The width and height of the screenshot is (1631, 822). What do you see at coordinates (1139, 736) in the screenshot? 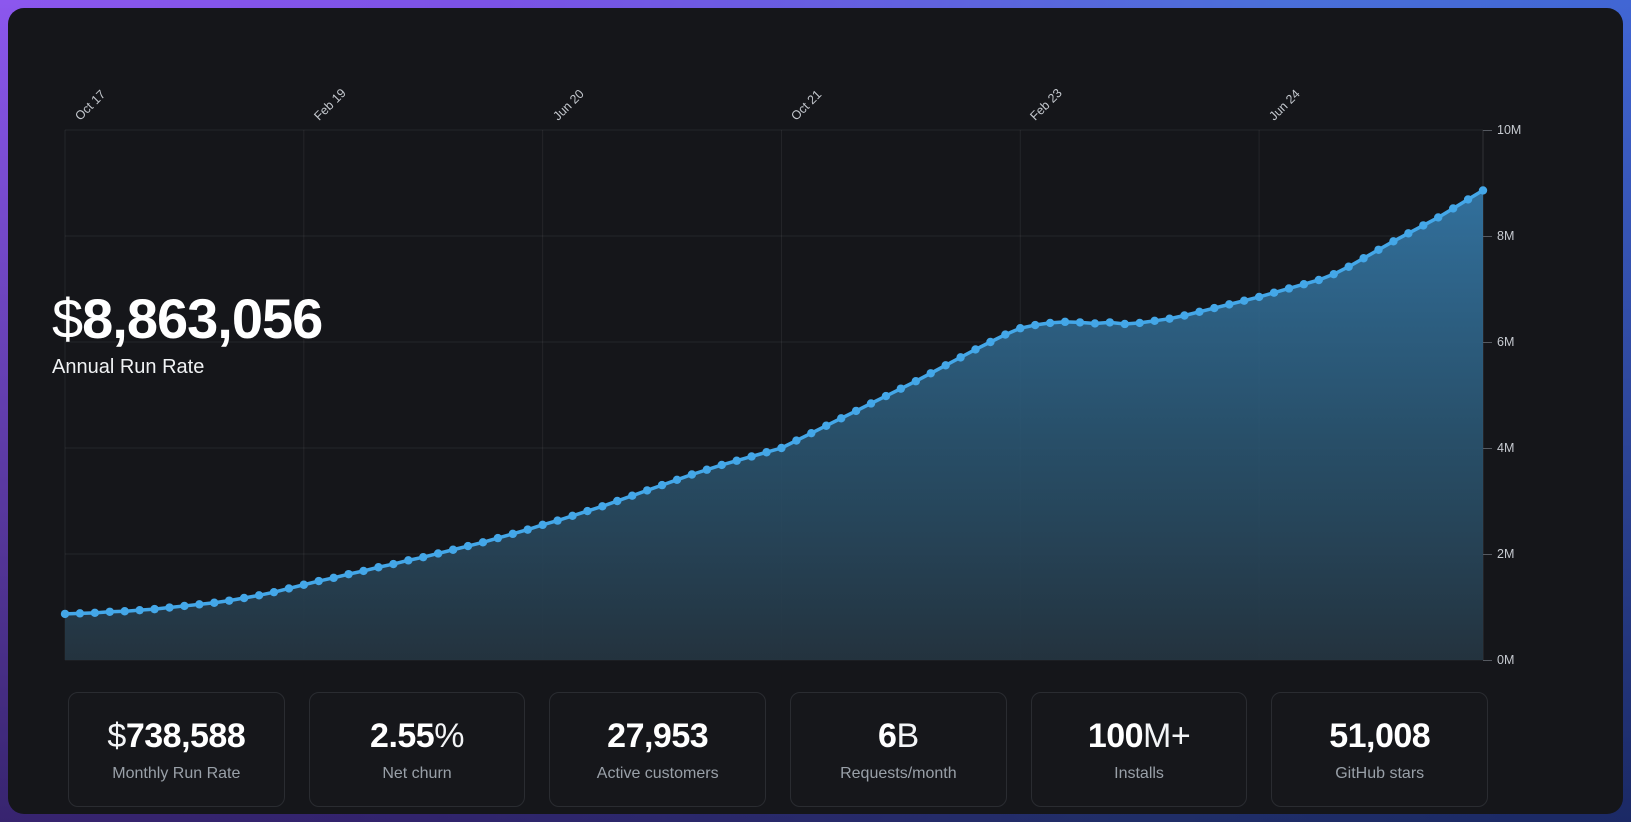
I see `stat-value: 100M+` at bounding box center [1139, 736].